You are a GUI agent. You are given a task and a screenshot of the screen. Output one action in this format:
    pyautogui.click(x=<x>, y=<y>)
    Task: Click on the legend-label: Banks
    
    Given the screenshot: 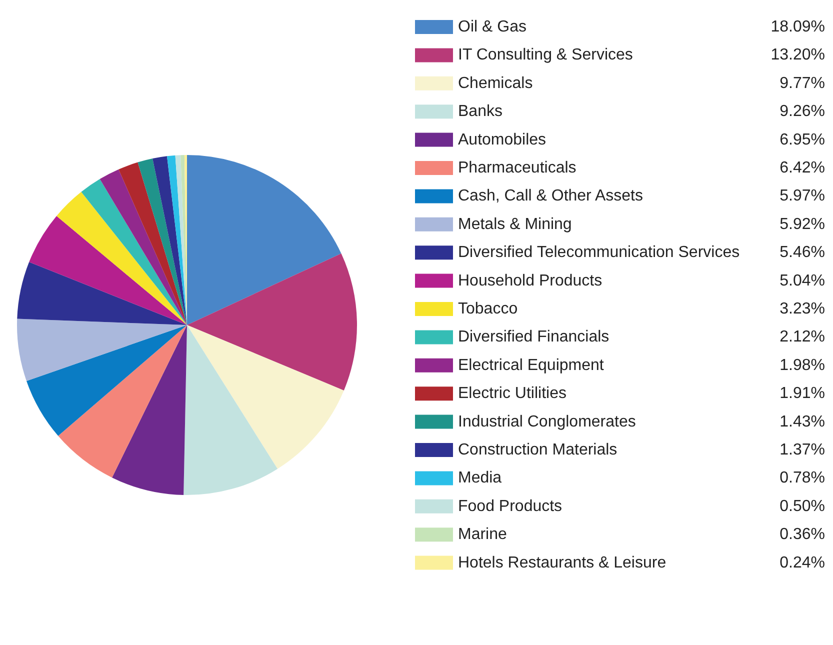 What is the action you would take?
    pyautogui.click(x=480, y=111)
    